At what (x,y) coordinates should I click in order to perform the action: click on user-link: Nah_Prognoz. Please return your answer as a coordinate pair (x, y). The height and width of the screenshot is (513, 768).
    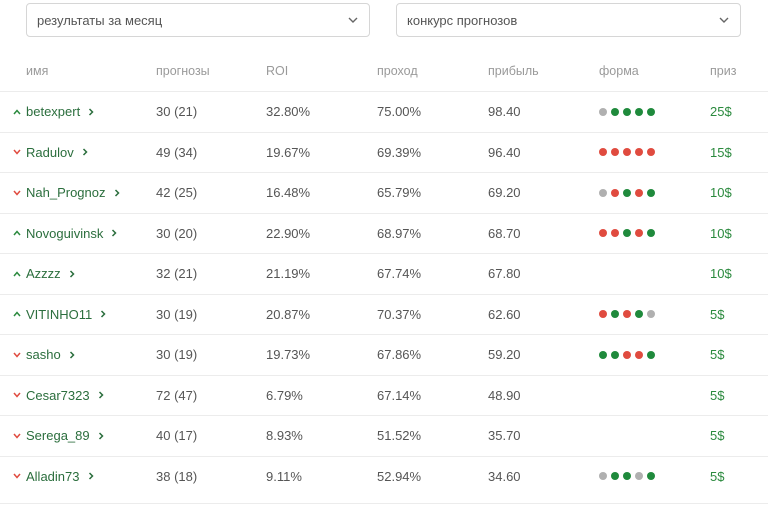
    Looking at the image, I should click on (67, 192).